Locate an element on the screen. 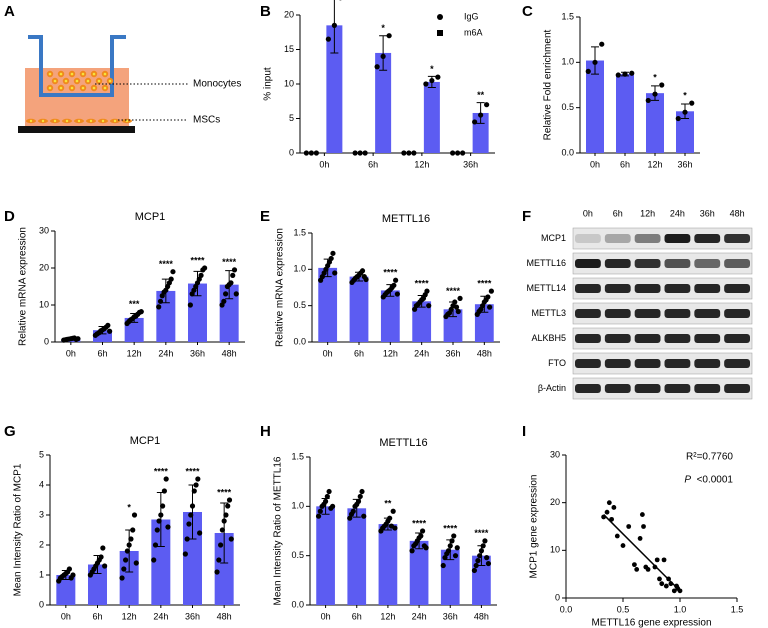 Image resolution: width=768 pixels, height=628 pixels. blot-strip is located at coordinates (662, 363).